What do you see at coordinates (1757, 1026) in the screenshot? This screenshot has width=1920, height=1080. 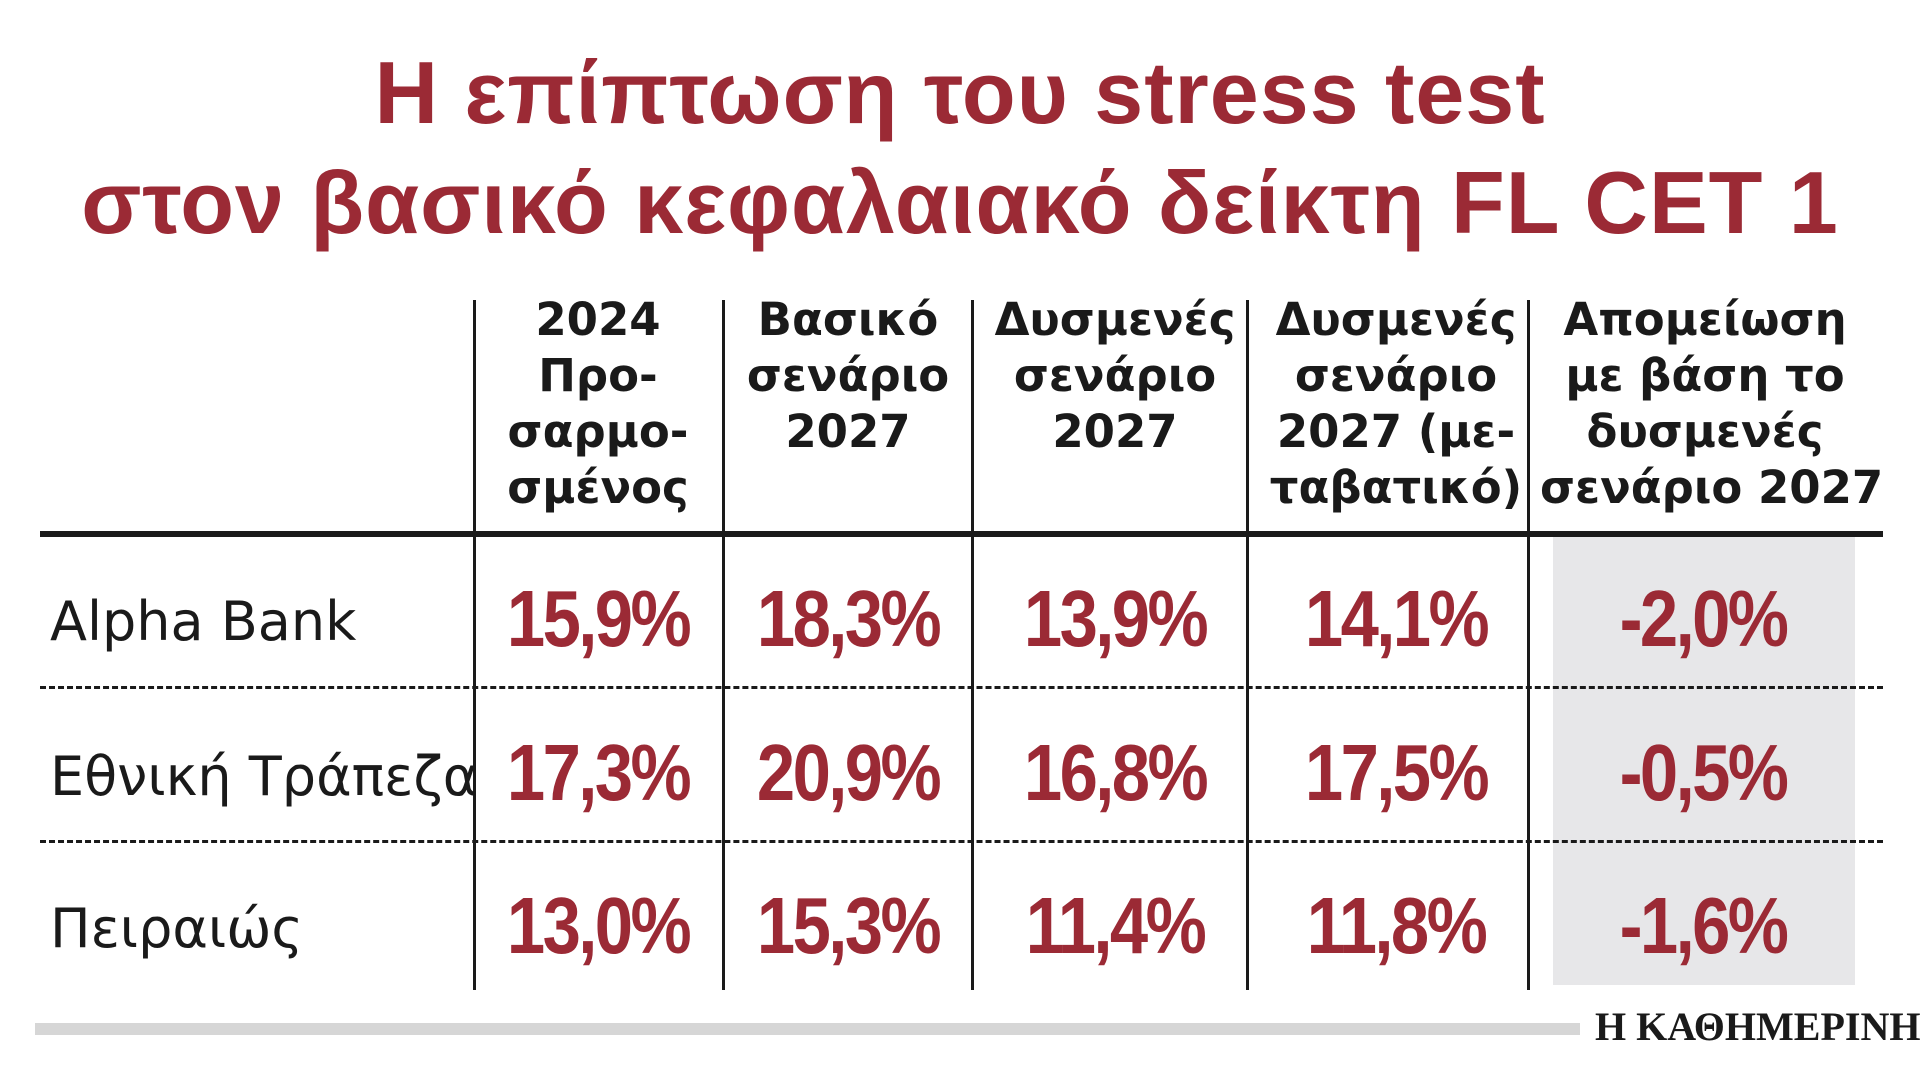 I see `publisher-logo: Η ΚΑΘΗΜΕΡΙΝΗ` at bounding box center [1757, 1026].